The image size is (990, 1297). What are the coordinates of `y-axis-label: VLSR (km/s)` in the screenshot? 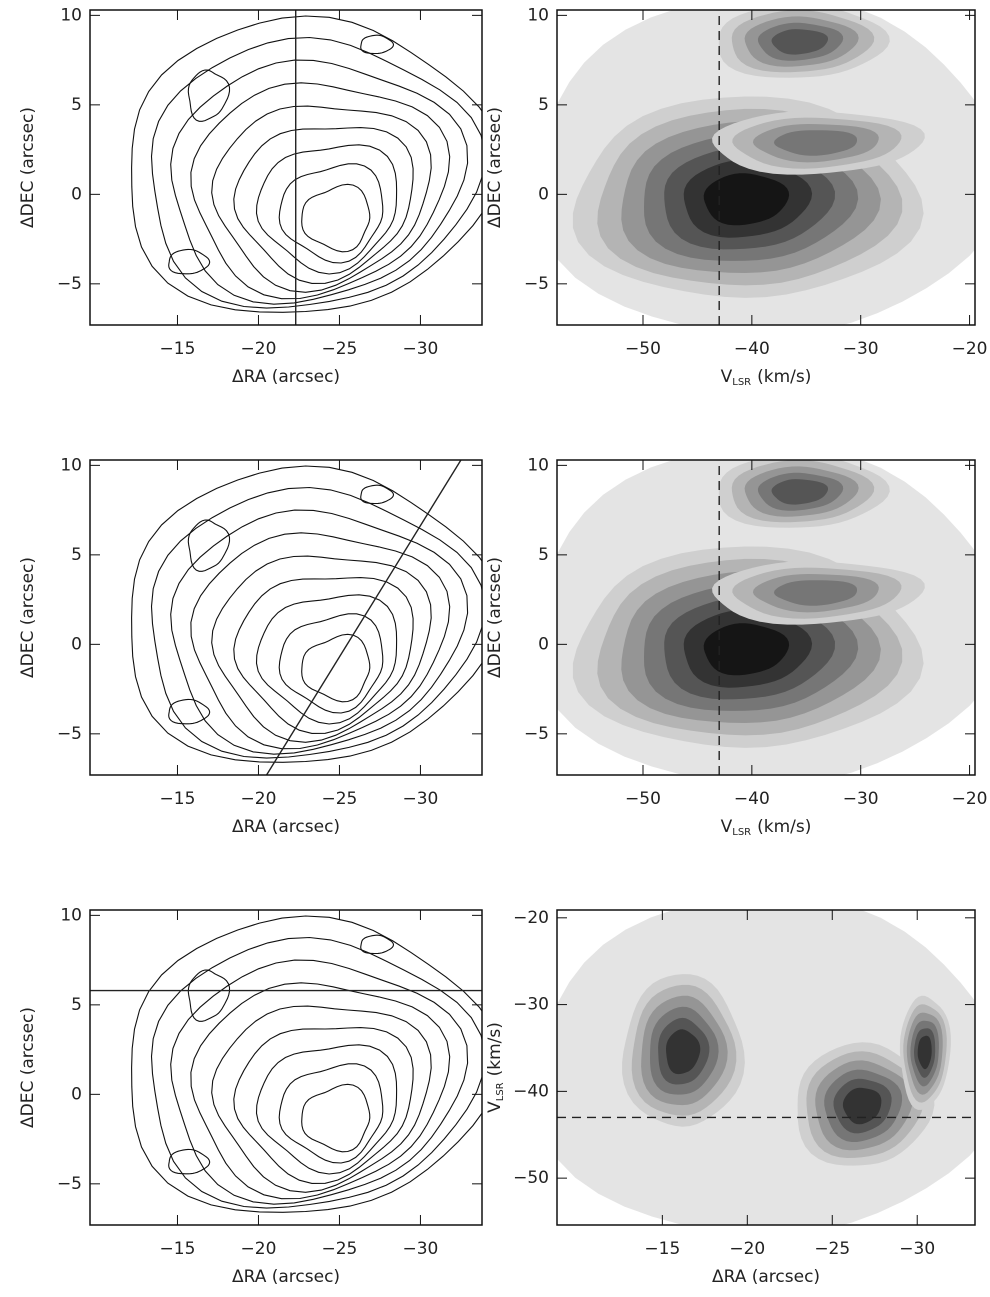 It's located at (495, 1067).